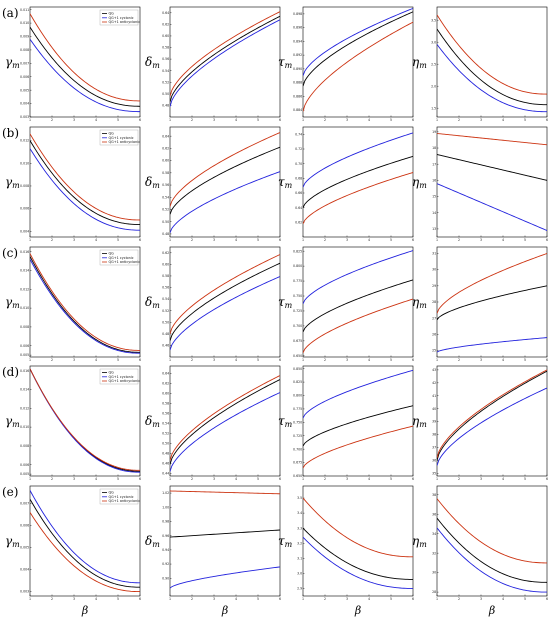 Image resolution: width=550 pixels, height=620 pixels. Describe the element at coordinates (434, 164) in the screenshot. I see `y-tick-label: 17` at that location.